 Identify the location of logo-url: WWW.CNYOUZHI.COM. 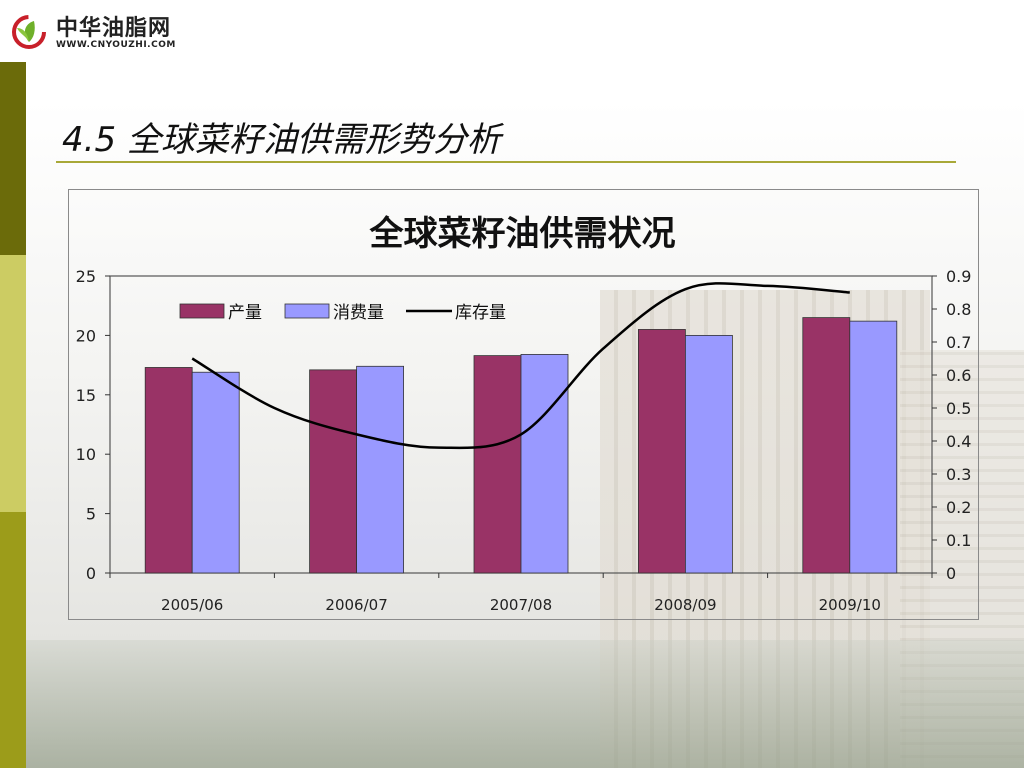
(116, 45).